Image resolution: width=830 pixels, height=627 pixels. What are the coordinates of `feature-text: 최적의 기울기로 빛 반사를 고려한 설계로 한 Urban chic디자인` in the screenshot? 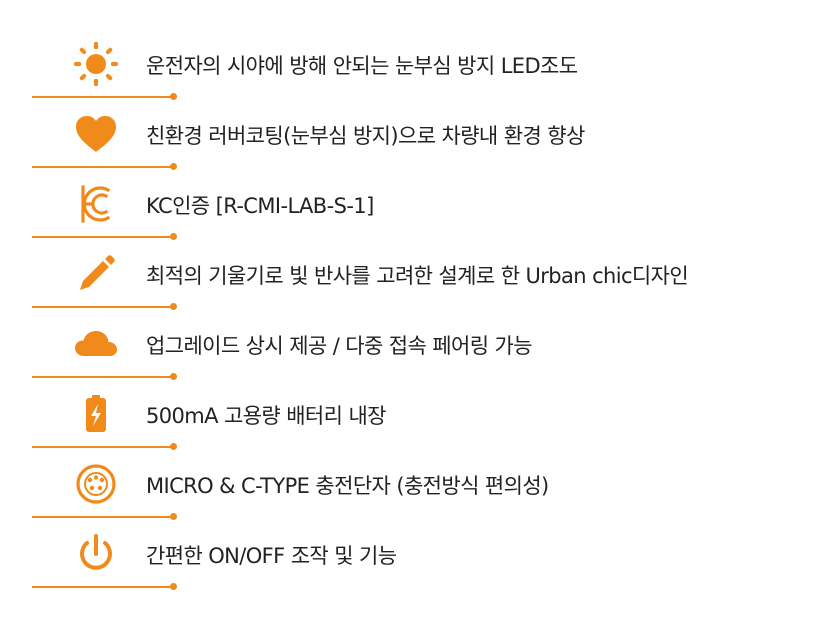 It's located at (417, 276).